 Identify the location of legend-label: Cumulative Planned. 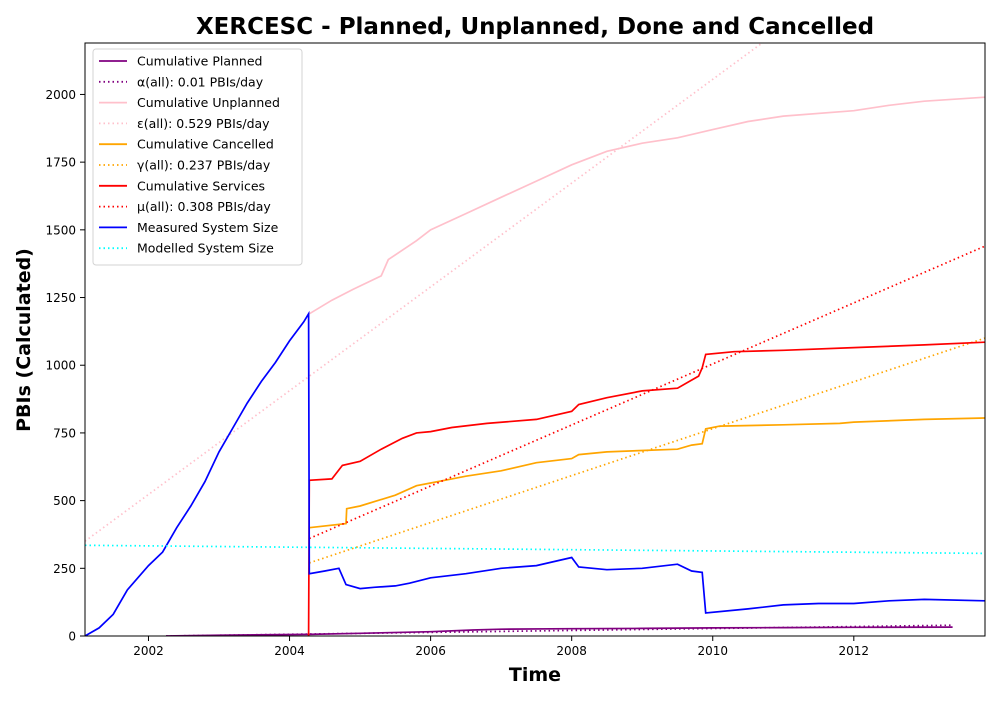
(199, 61).